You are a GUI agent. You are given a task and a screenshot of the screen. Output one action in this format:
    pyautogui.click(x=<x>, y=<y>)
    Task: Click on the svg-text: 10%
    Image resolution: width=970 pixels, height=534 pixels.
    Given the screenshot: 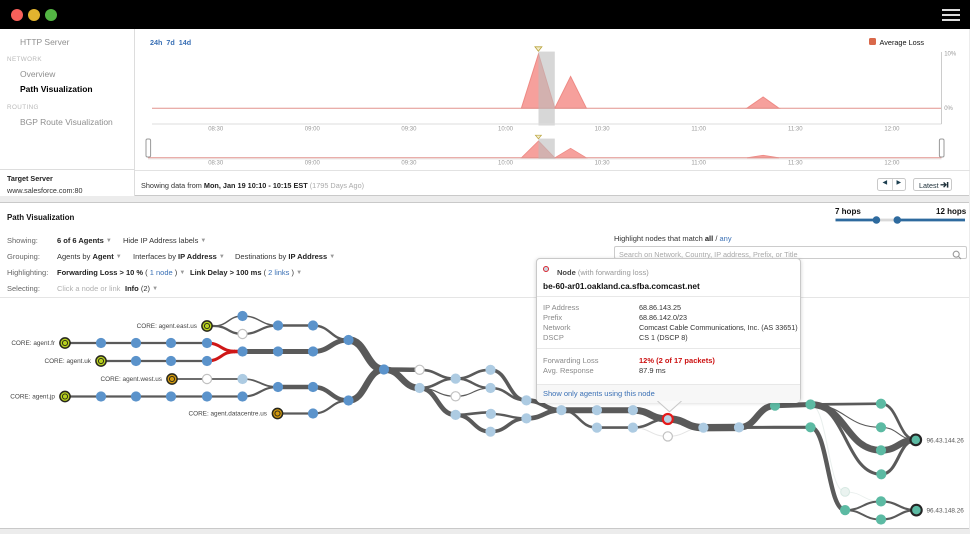 What is the action you would take?
    pyautogui.click(x=950, y=54)
    